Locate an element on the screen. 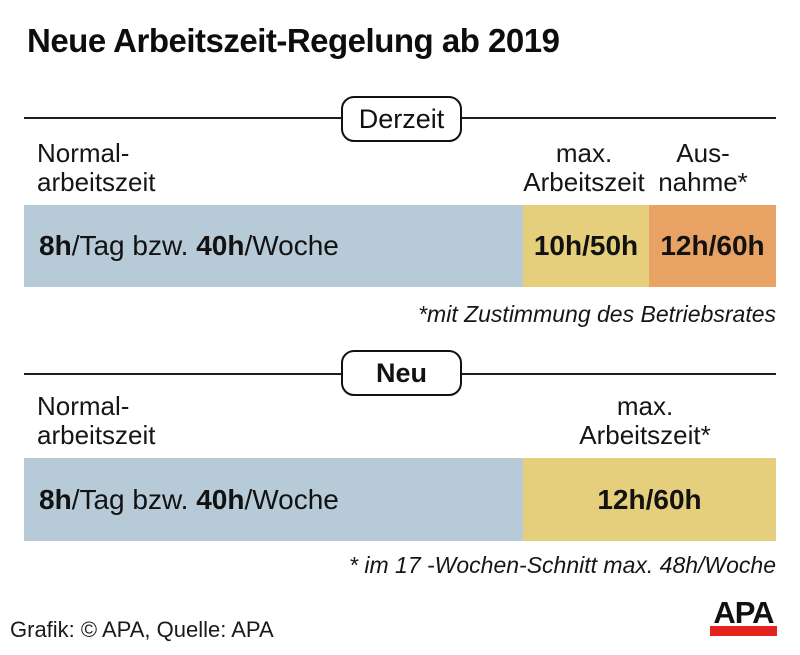 The height and width of the screenshot is (655, 800). bar-current: 8h/Tag bzw. 40h/Woche 10h/50h 12h/60h is located at coordinates (400, 246).